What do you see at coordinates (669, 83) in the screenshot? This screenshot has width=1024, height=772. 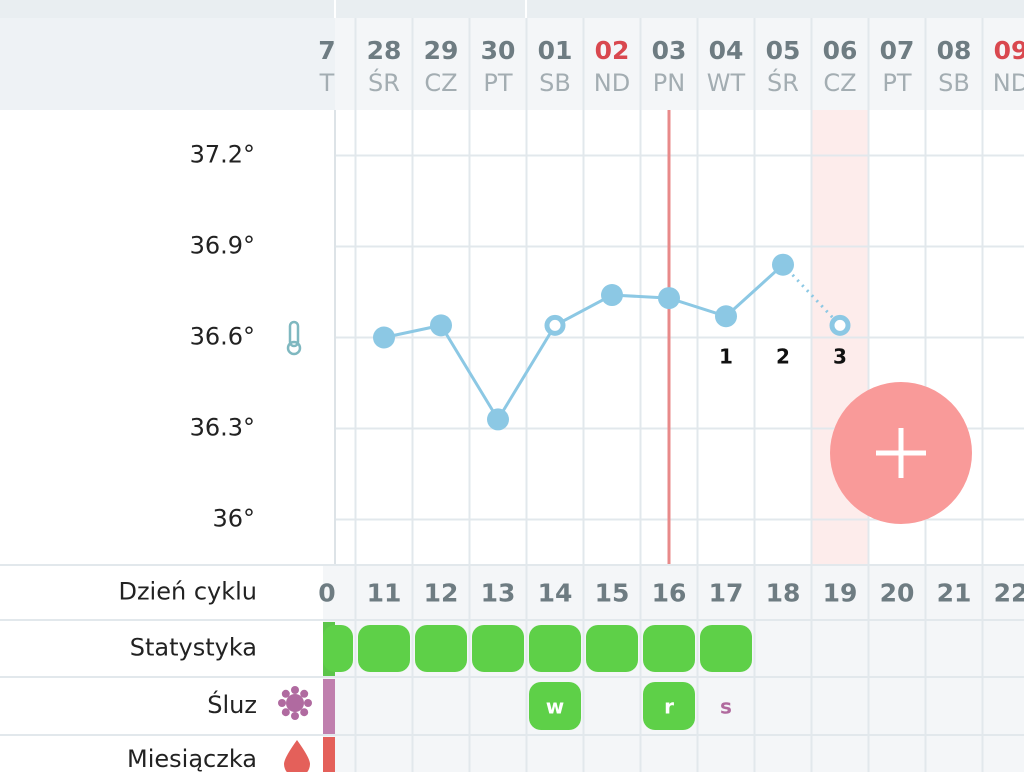 I see `weekday: PN` at bounding box center [669, 83].